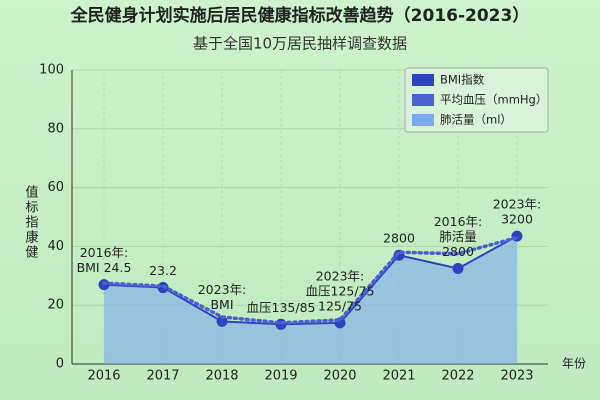 The image size is (600, 400). What do you see at coordinates (476, 120) in the screenshot?
I see `legend-label: 肺活量（ml）` at bounding box center [476, 120].